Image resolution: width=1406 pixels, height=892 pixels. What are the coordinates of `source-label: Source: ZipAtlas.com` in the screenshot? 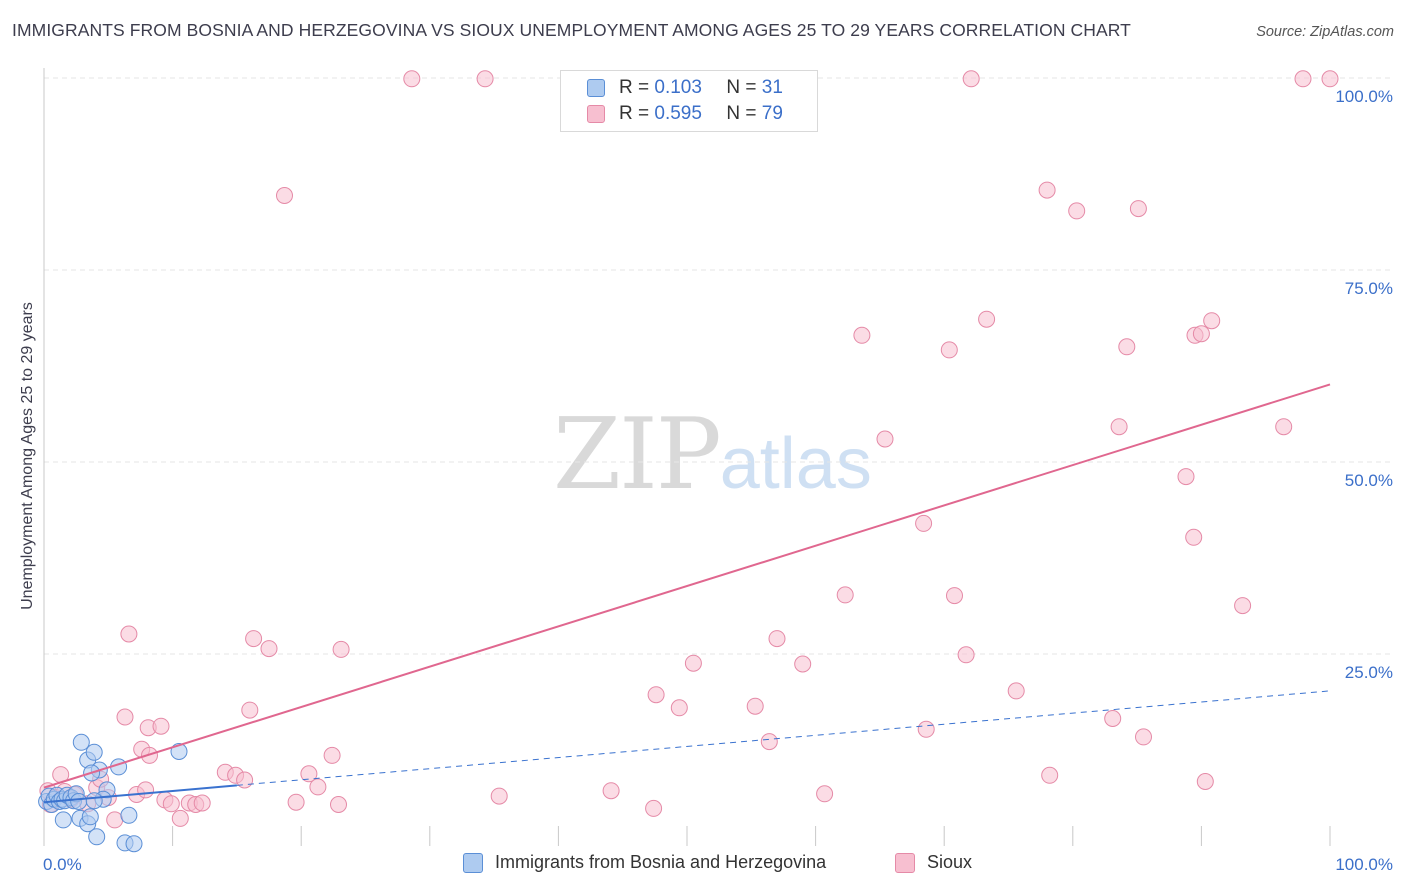 It's located at (1325, 32).